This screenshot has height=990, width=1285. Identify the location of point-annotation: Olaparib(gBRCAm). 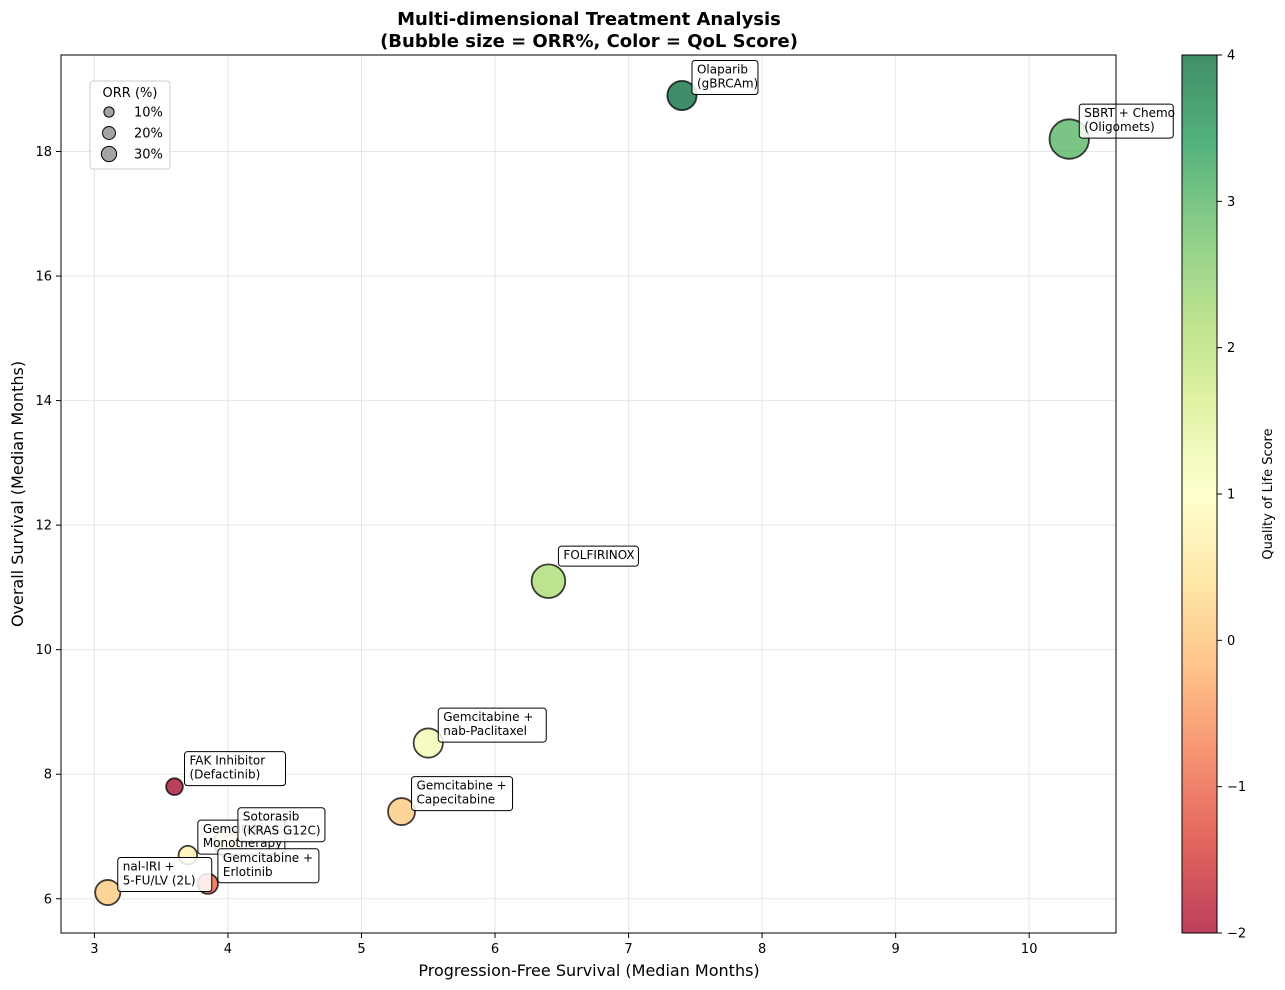
(725, 77).